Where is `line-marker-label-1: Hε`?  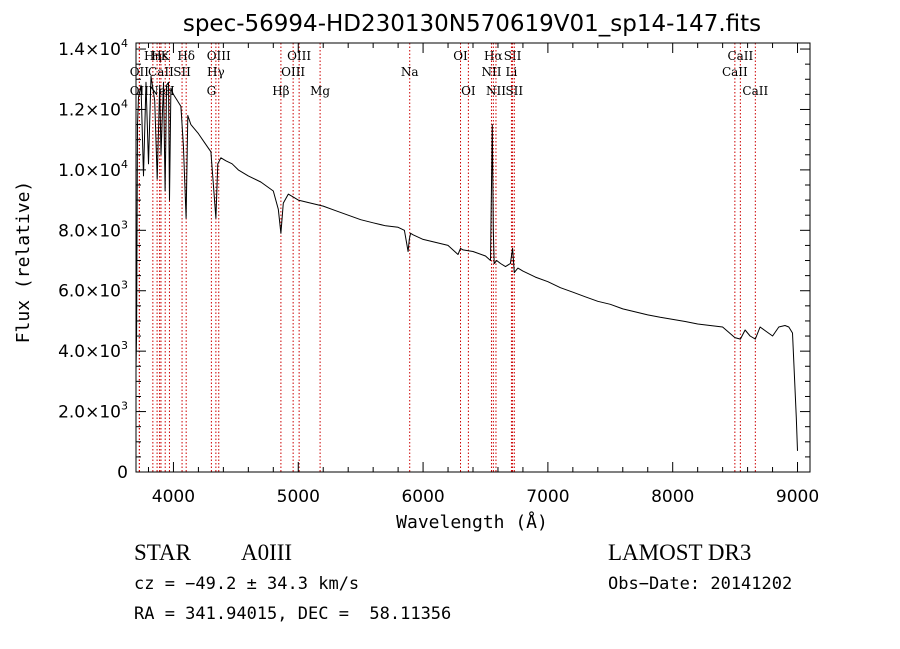
line-marker-label-1: Hε is located at coordinates (159, 56).